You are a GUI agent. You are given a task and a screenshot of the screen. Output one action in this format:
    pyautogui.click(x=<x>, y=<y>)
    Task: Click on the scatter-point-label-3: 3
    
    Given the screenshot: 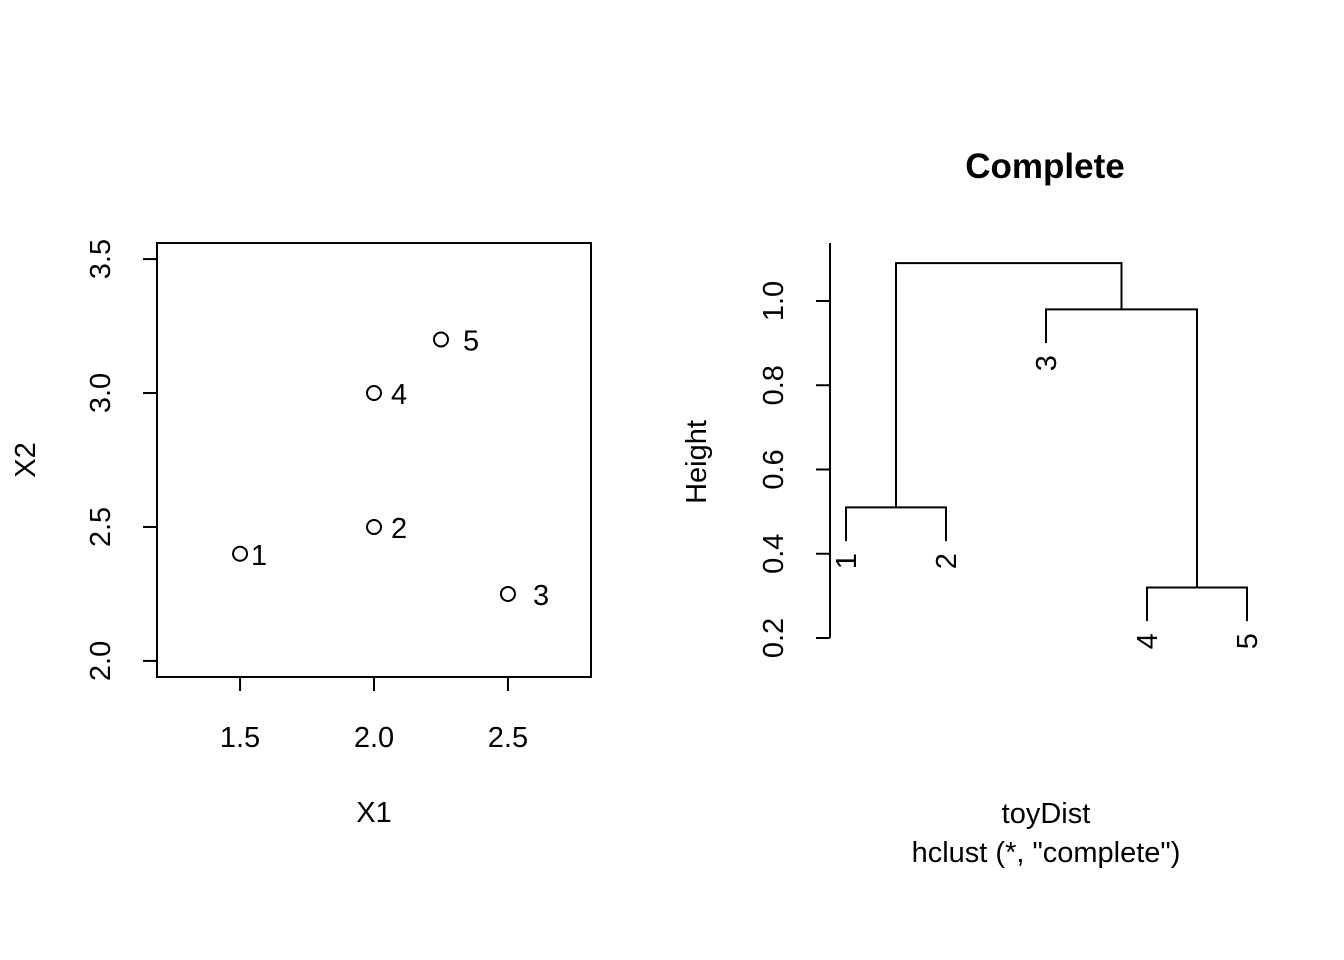 What is the action you would take?
    pyautogui.click(x=541, y=596)
    